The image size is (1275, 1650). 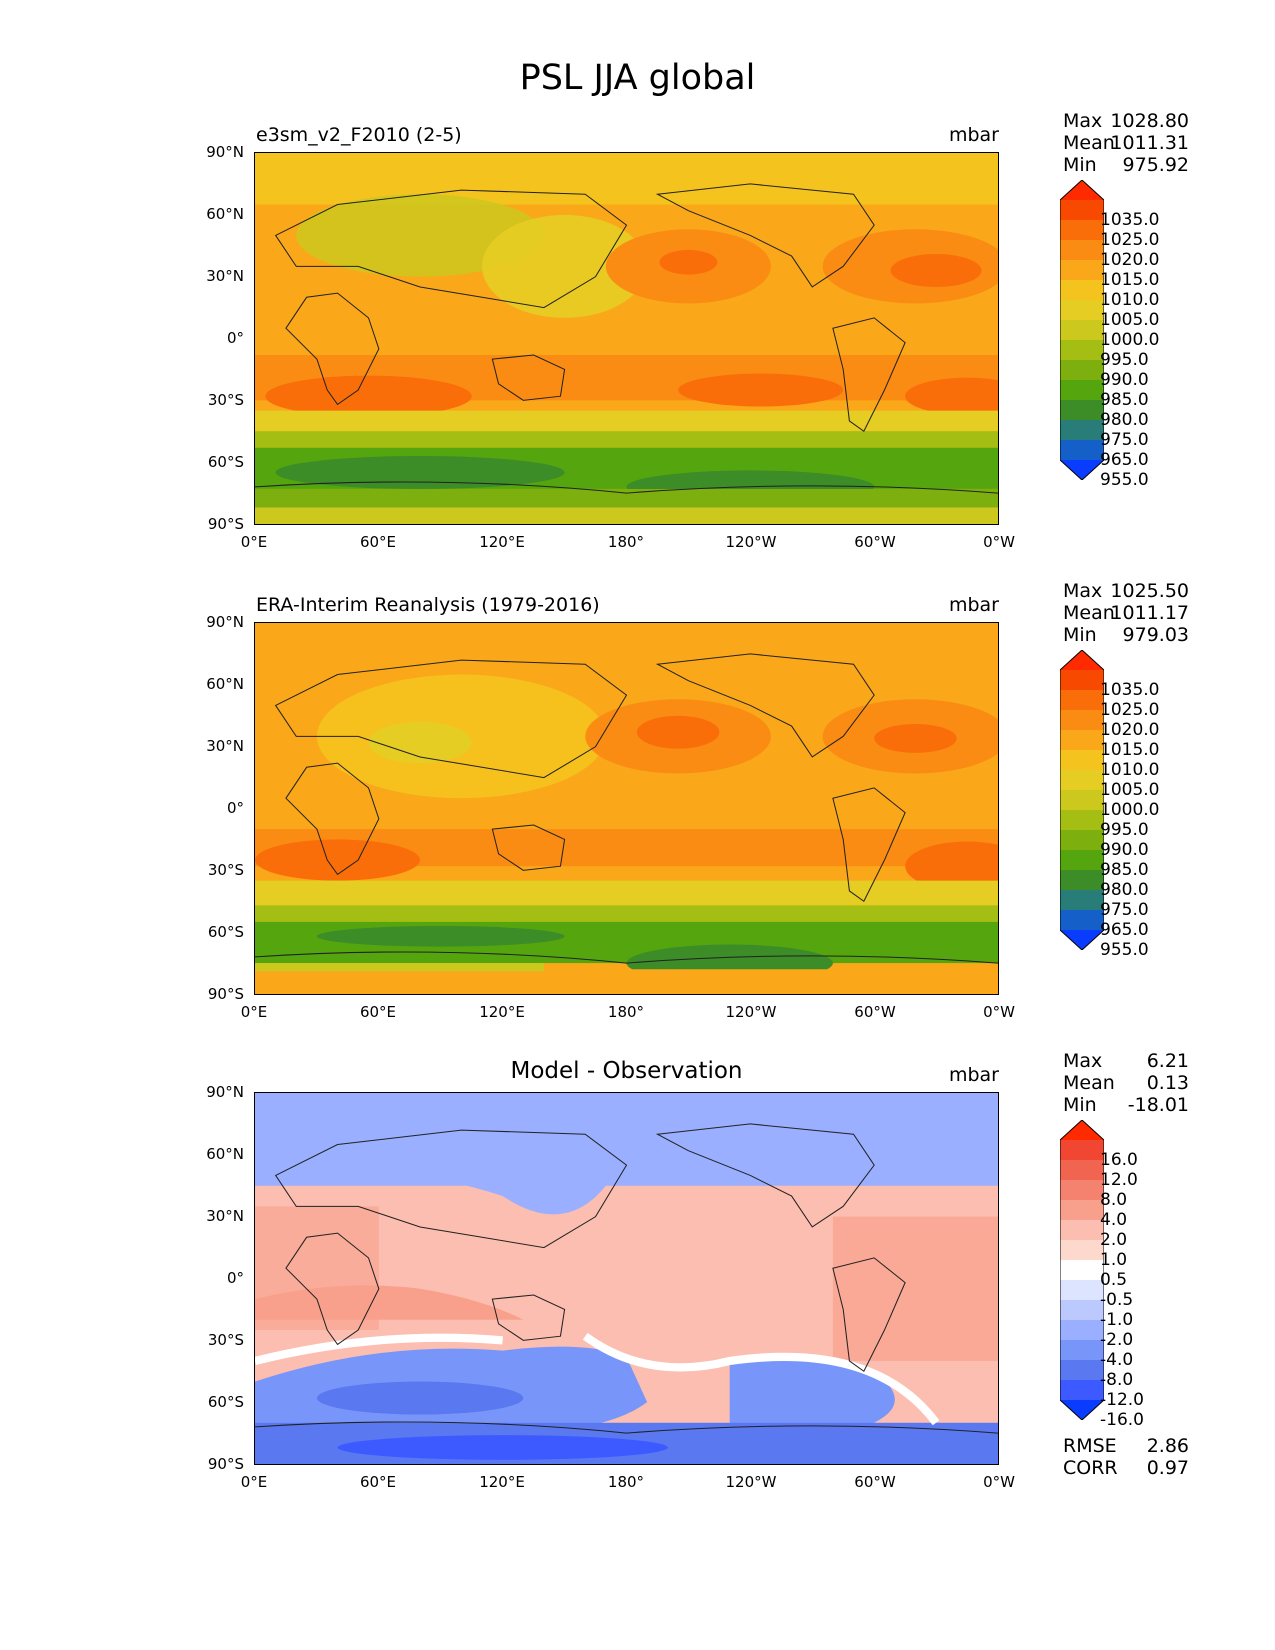 I want to click on psl-field-map, so click(x=626, y=808).